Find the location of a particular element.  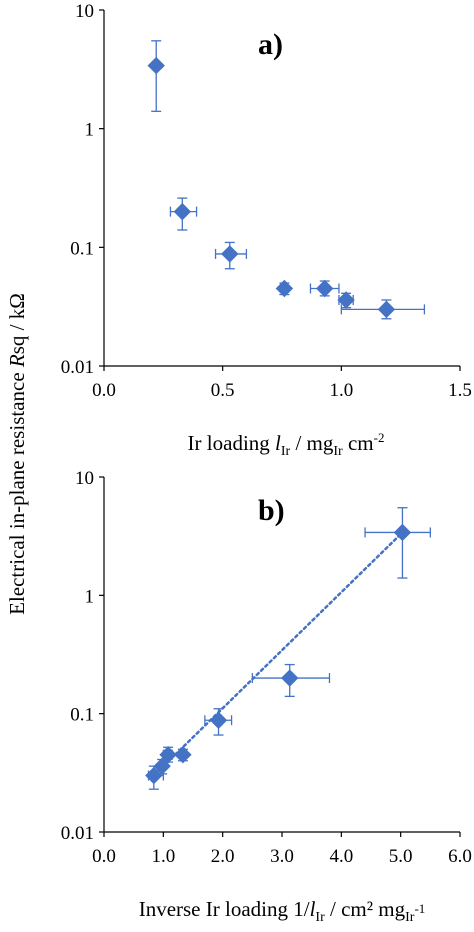

panel-b-x-tick-label: 4.0 is located at coordinates (341, 856).